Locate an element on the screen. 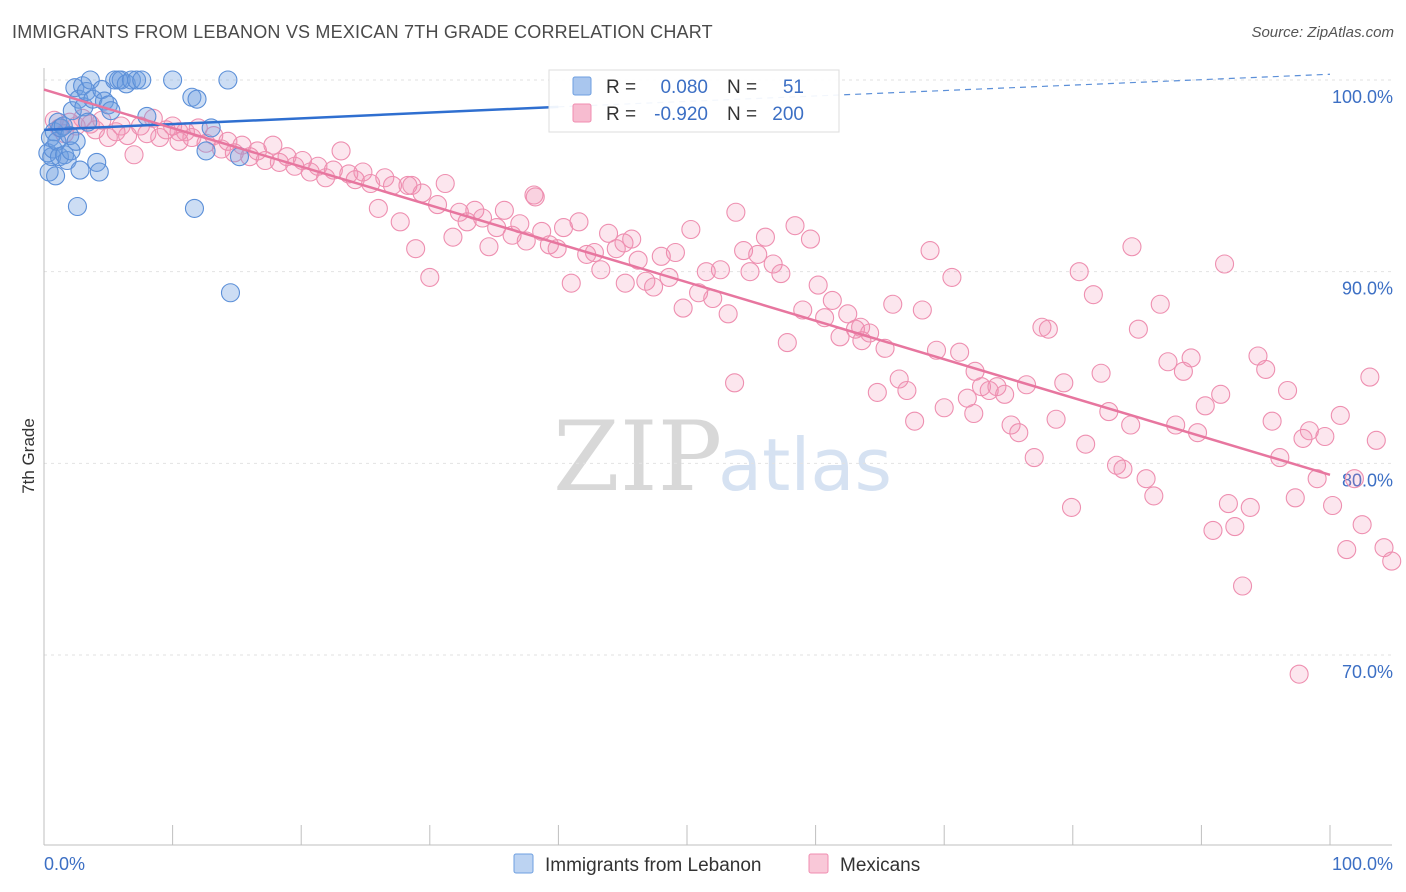  stats-r-value-lebanon: 0.080 is located at coordinates (684, 87).